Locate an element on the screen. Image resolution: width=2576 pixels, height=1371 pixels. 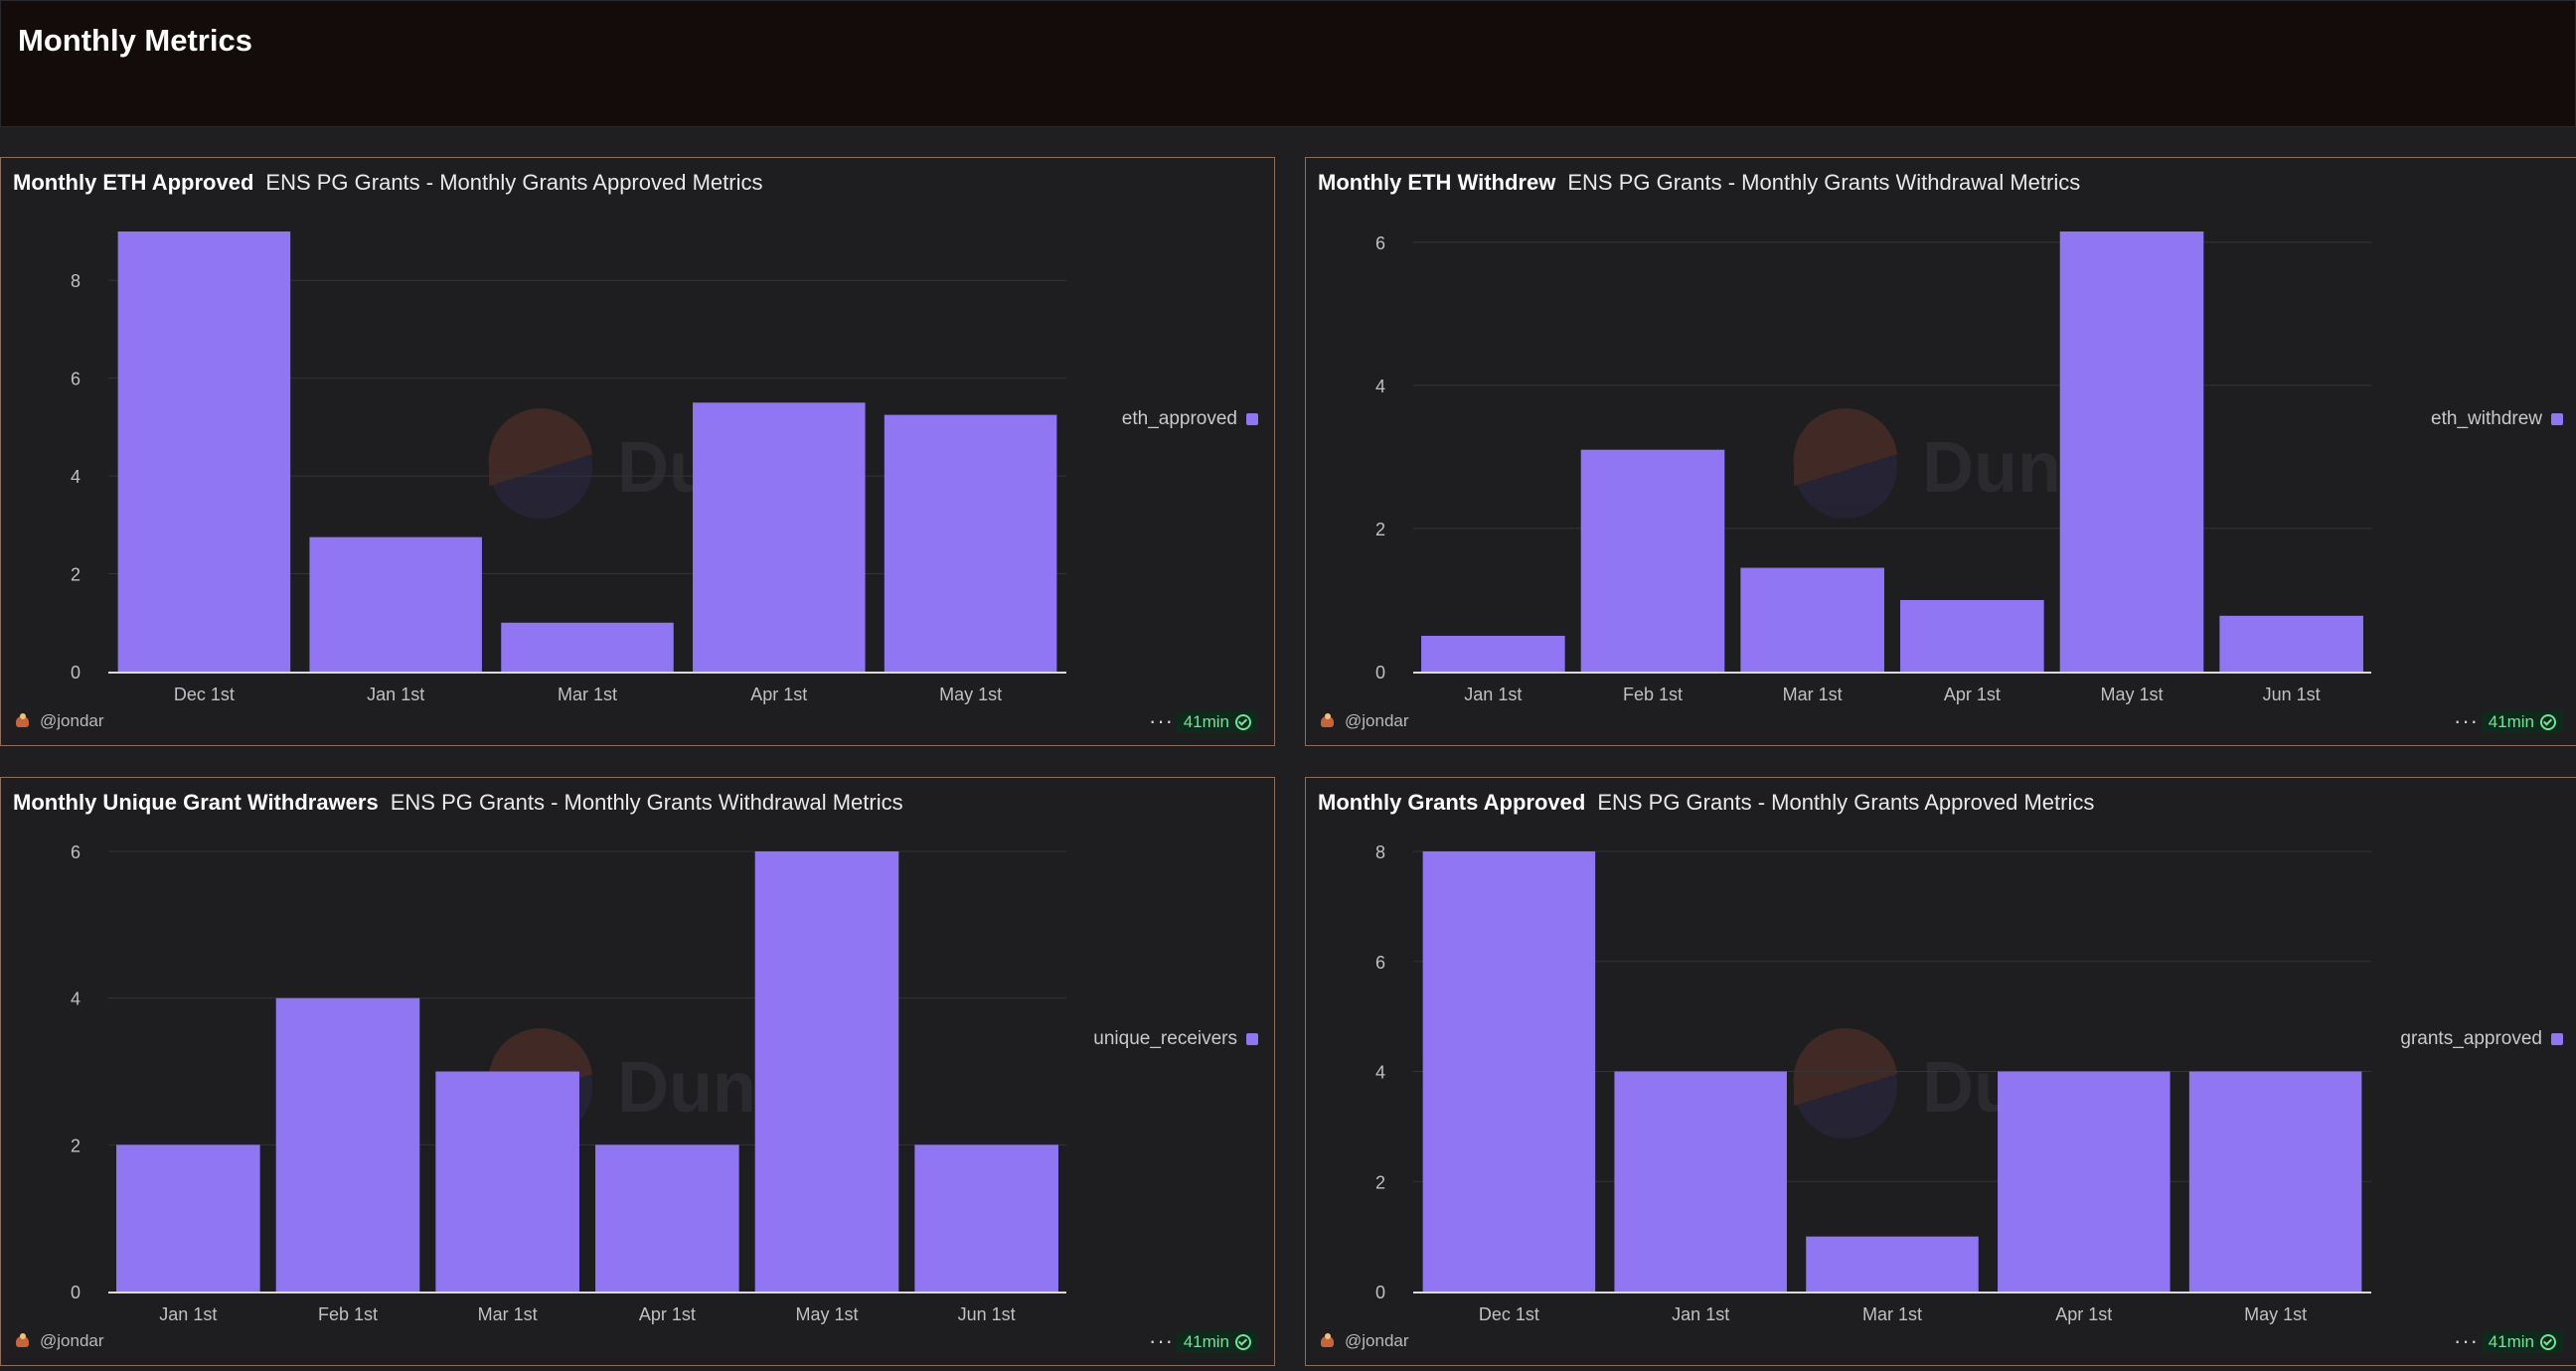
page-title: Monthly Metrics is located at coordinates (135, 40).